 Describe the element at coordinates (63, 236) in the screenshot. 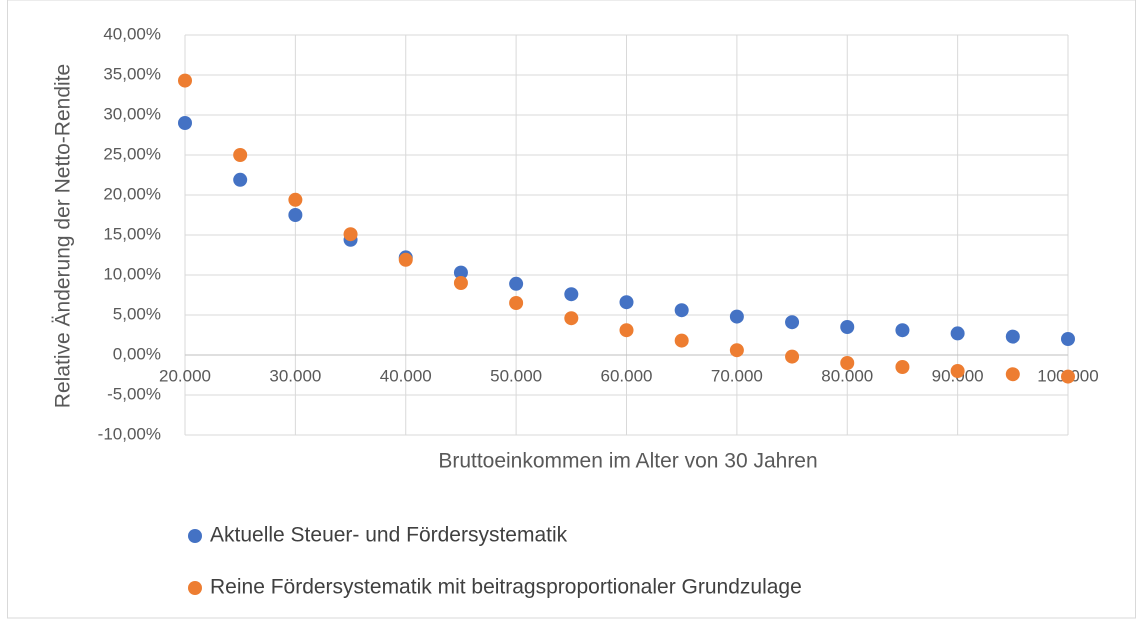

I see `y-axis-title: Relative Änderung der Netto-Rendite` at that location.